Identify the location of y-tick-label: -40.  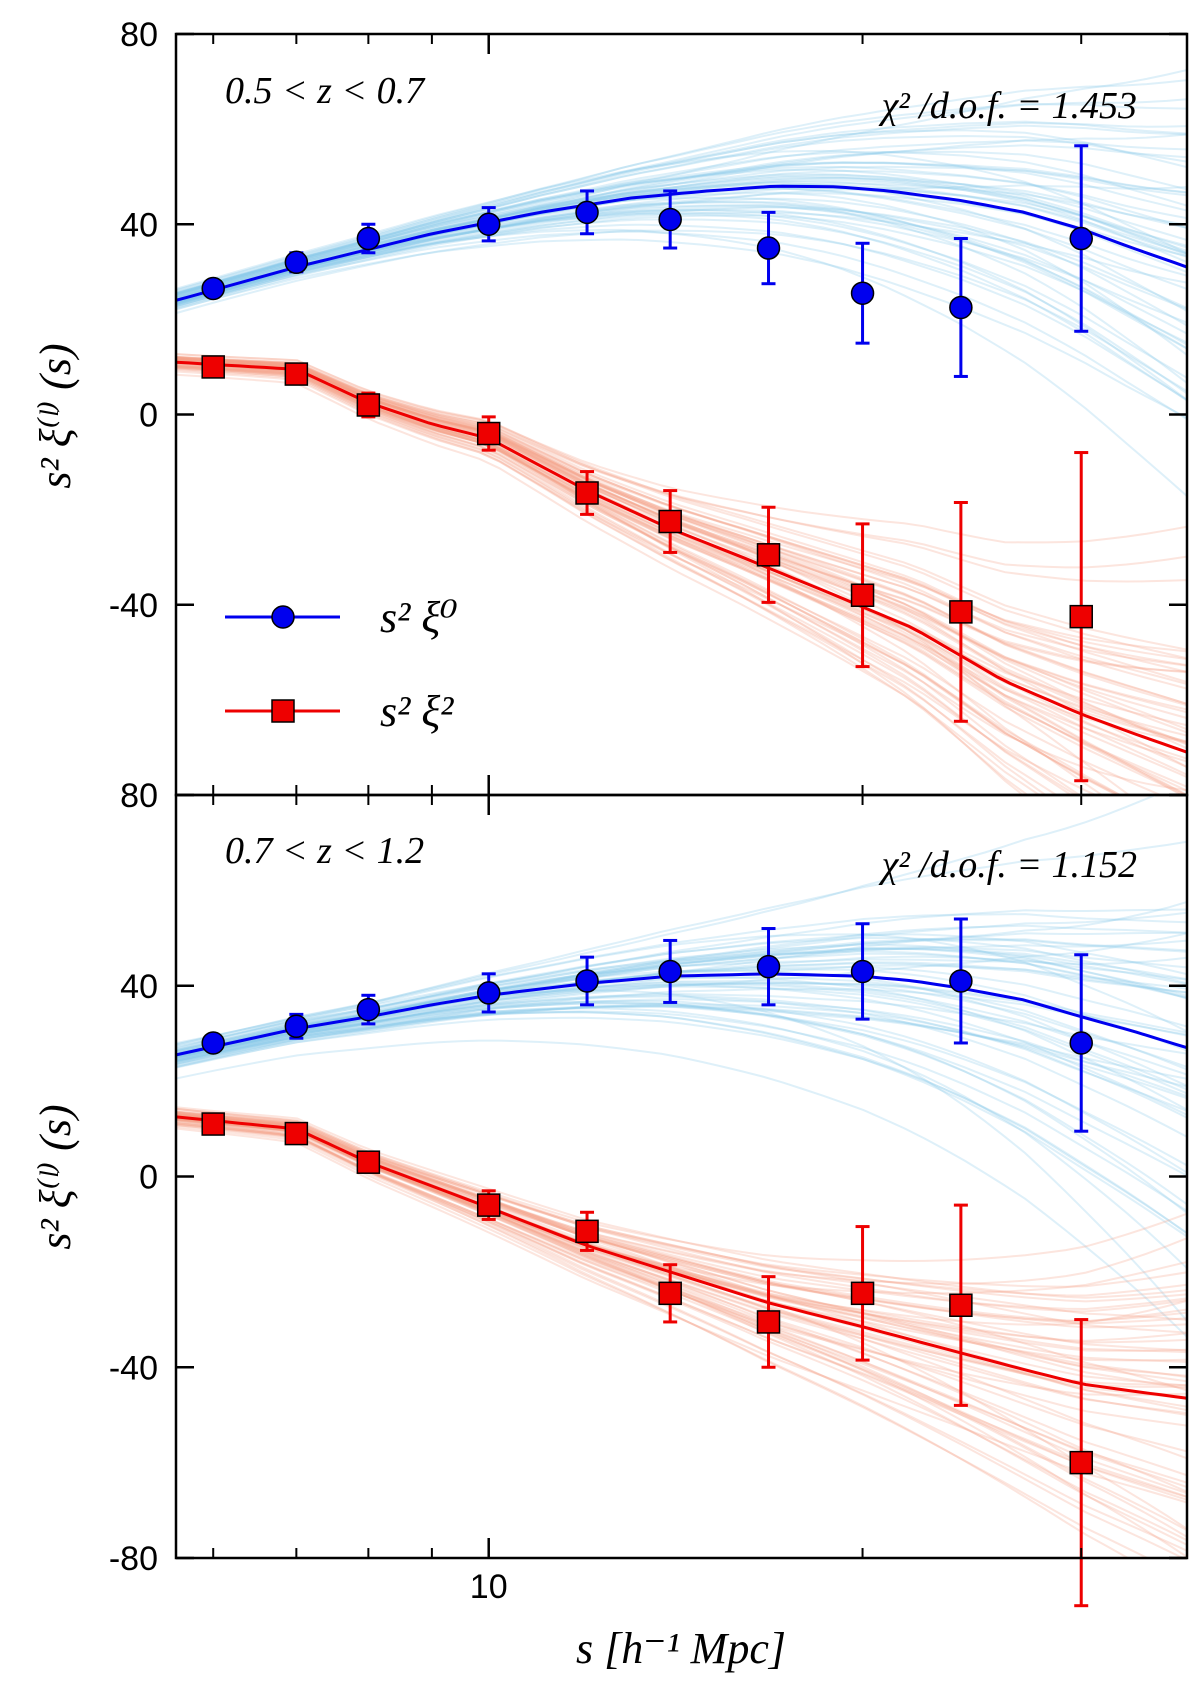
(133, 606).